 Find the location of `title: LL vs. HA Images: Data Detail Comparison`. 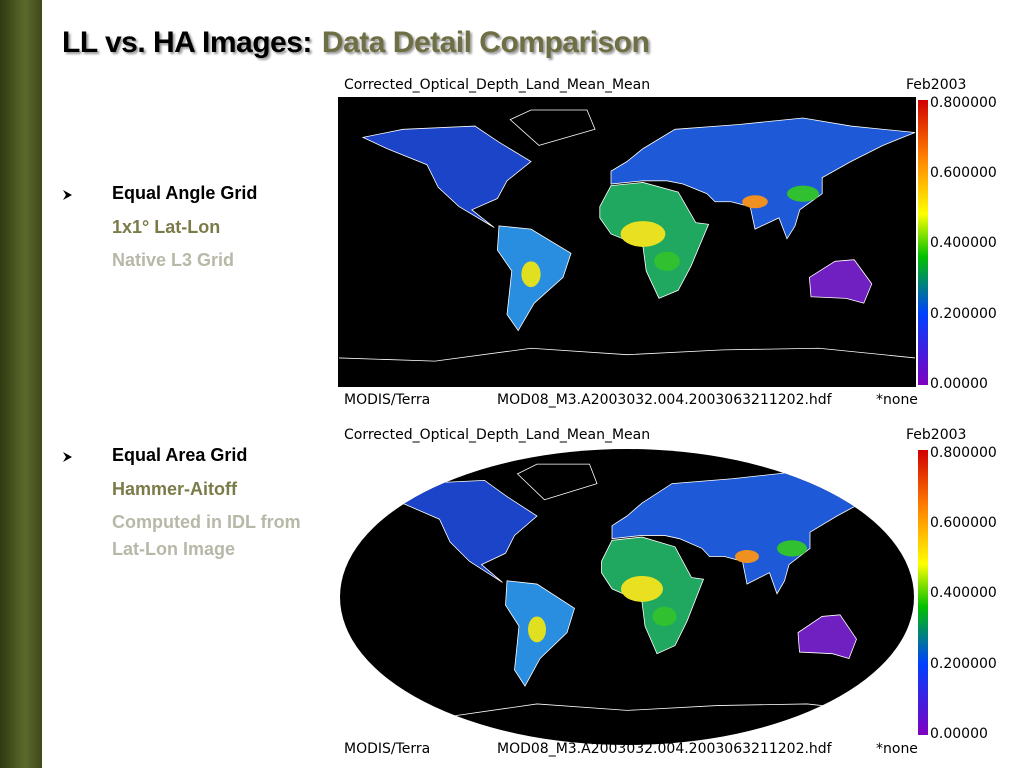

title: LL vs. HA Images: Data Detail Comparison is located at coordinates (356, 43).